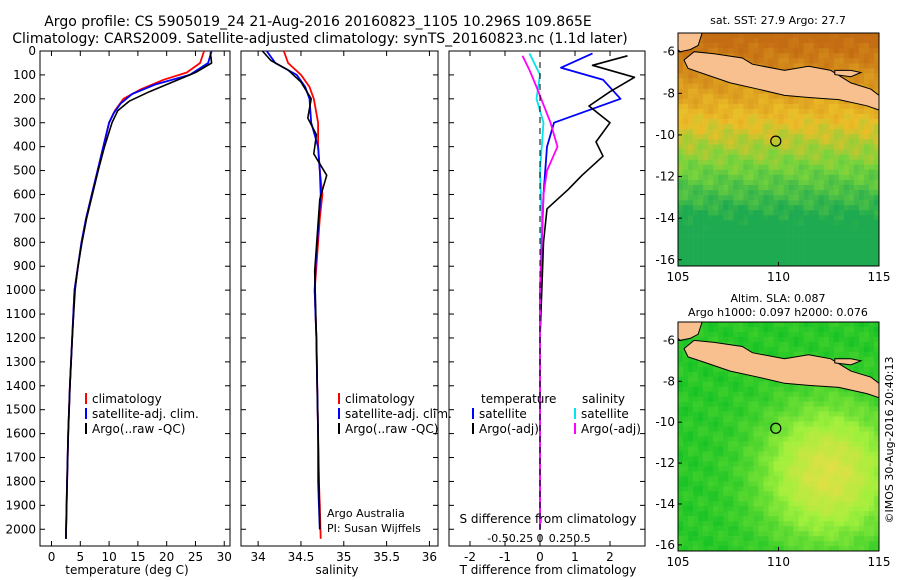 This screenshot has height=580, width=900. Describe the element at coordinates (540, 557) in the screenshot. I see `difference-xtick-label: 0` at that location.